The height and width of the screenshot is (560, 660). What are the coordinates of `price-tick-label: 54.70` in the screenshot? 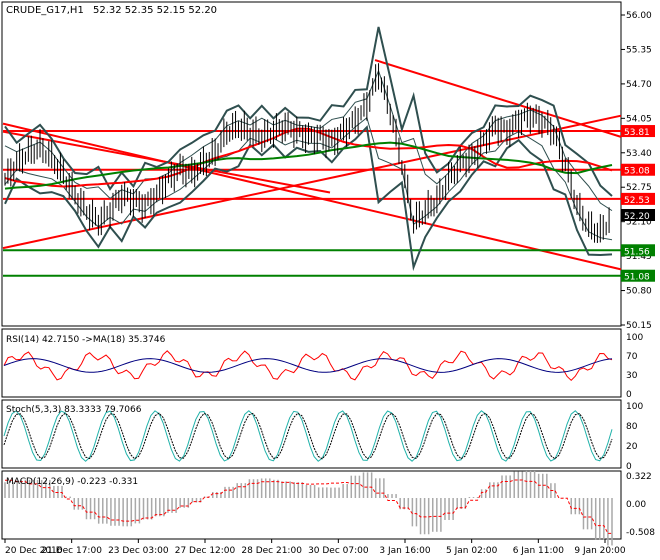 It's located at (639, 85).